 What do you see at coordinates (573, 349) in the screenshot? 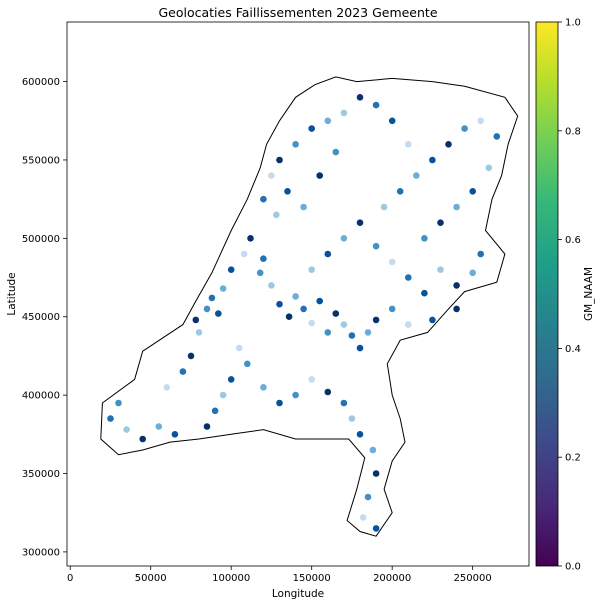
I see `colorbar-tick-label: 0.4` at bounding box center [573, 349].